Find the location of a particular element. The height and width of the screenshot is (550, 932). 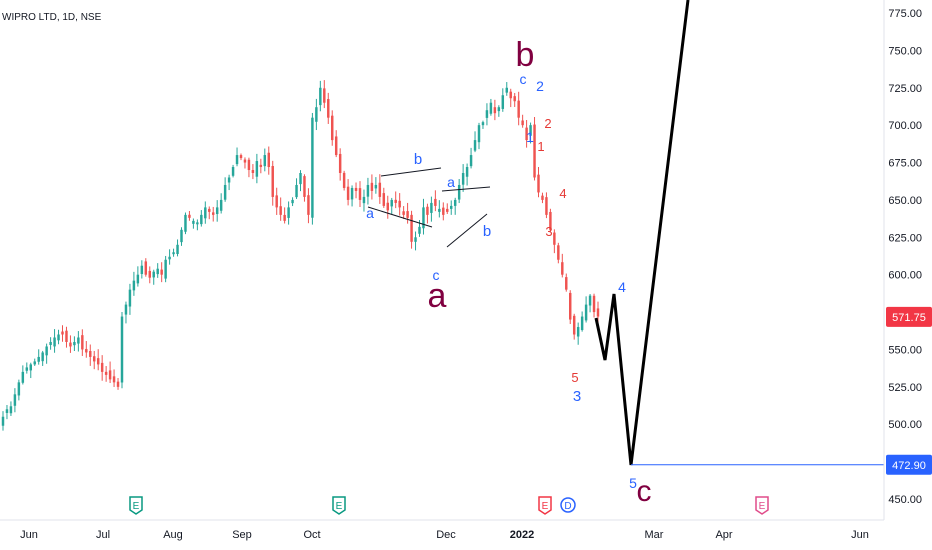

wave-label: 1 is located at coordinates (530, 137).